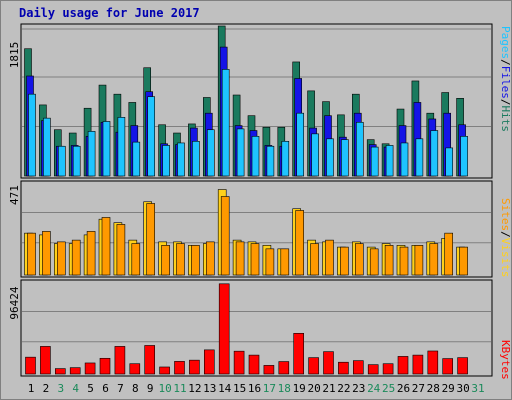 This screenshot has width=512, height=400. What do you see at coordinates (179, 388) in the screenshot?
I see `day-label: 11` at bounding box center [179, 388].